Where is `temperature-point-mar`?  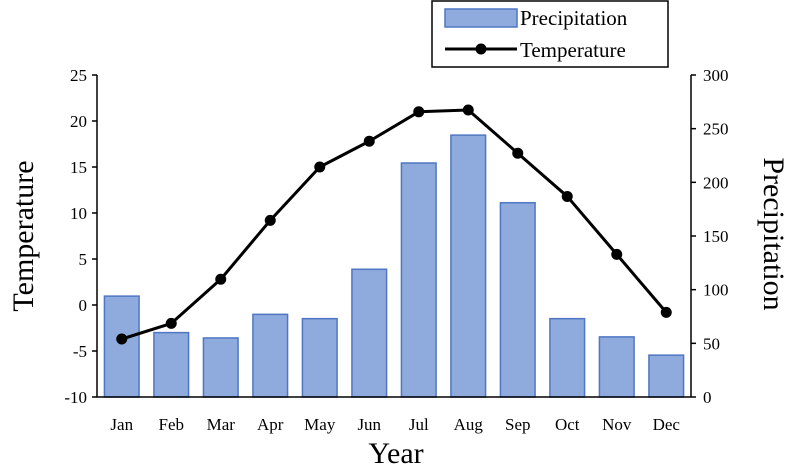 temperature-point-mar is located at coordinates (221, 279).